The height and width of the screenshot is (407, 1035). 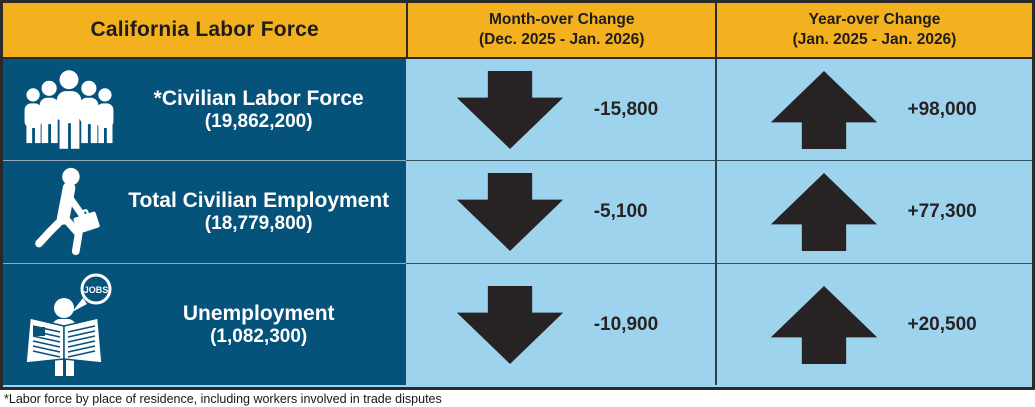 I want to click on row-civilian-labor-force-label: *Civilian Labor Force (19,862,200), so click(x=205, y=110).